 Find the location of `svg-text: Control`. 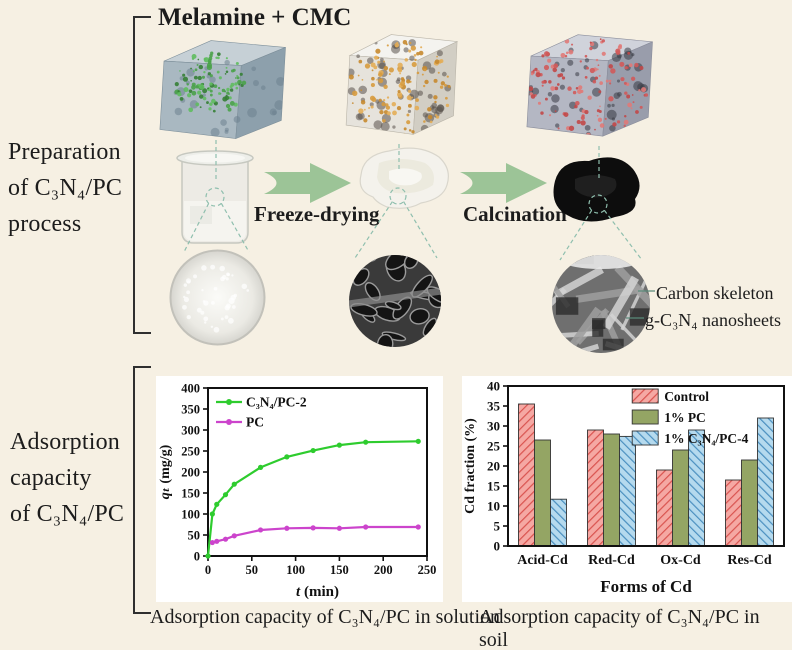

svg-text: Control is located at coordinates (686, 396).